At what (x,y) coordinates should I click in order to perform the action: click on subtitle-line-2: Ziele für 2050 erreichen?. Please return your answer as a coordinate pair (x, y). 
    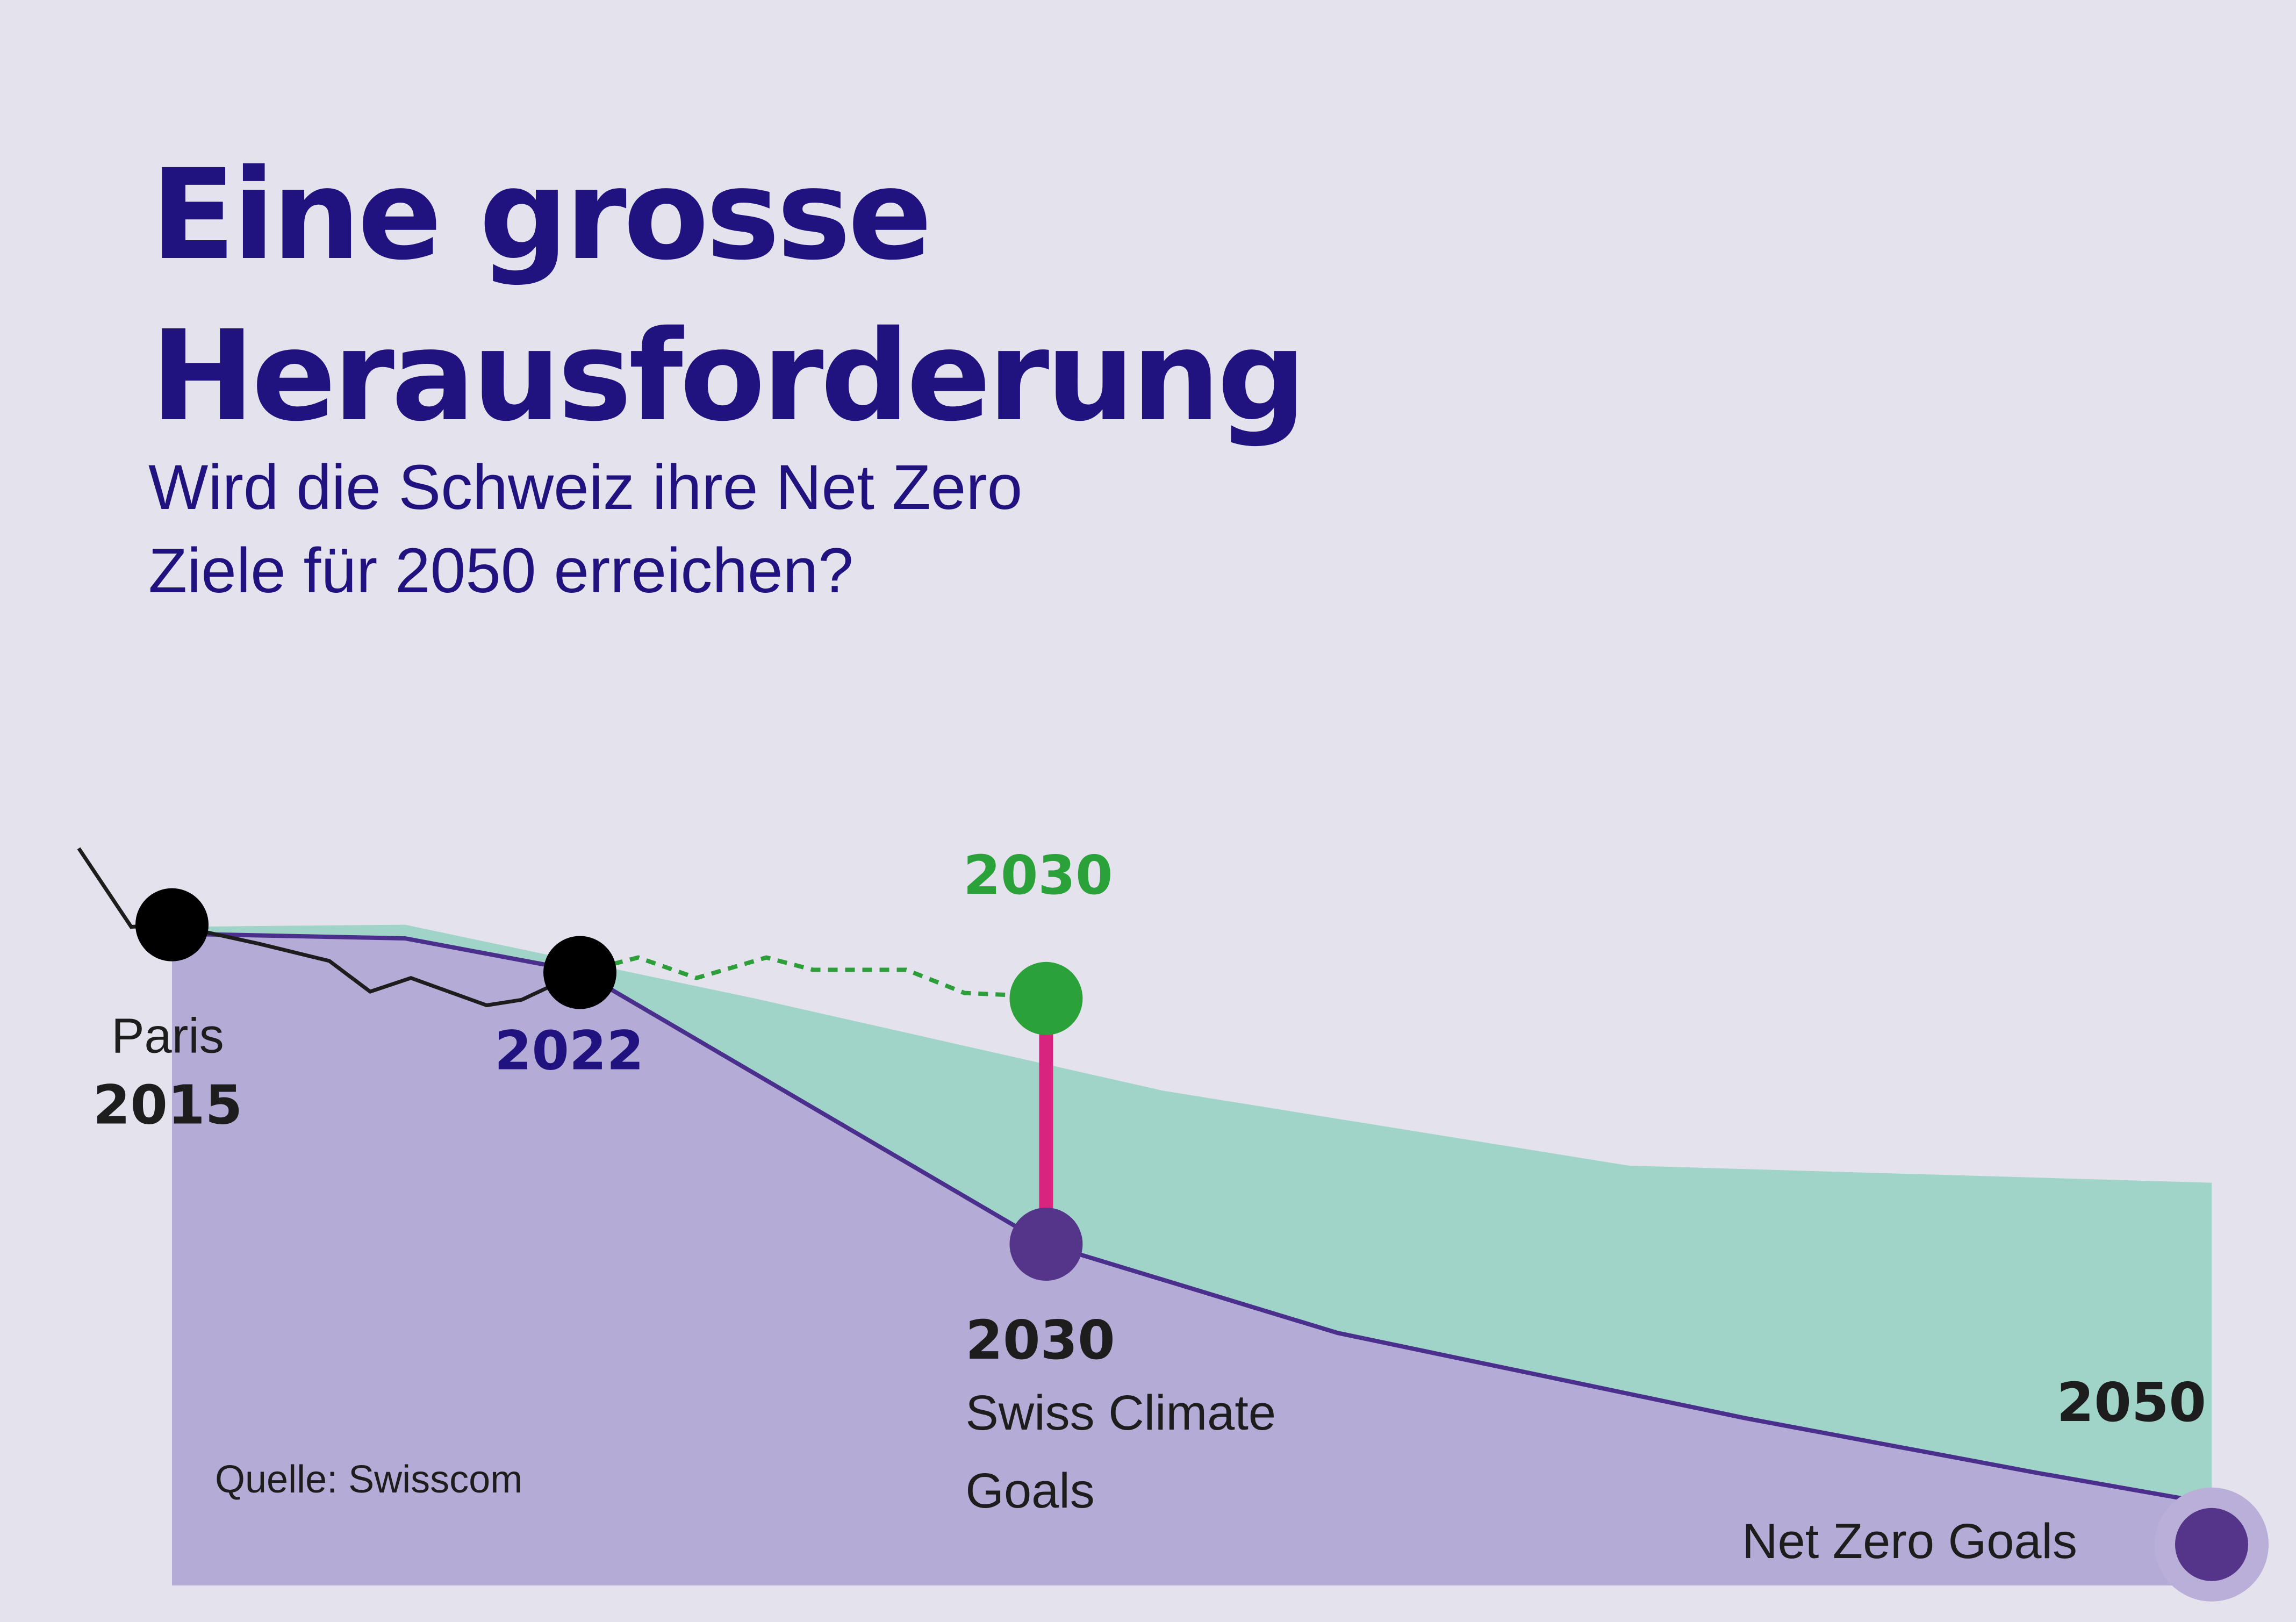
    Looking at the image, I should click on (500, 570).